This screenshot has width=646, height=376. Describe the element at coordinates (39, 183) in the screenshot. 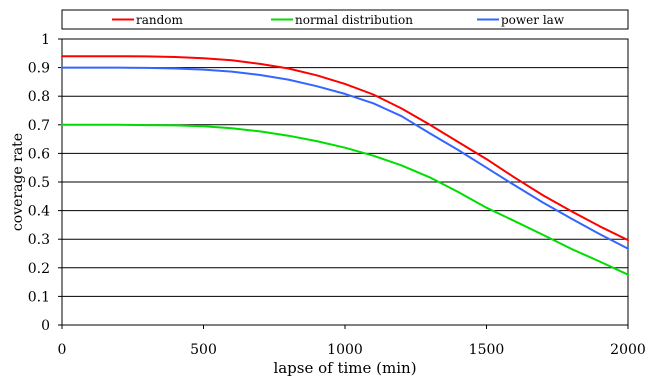

I see `y-tick-label: 0.5` at that location.